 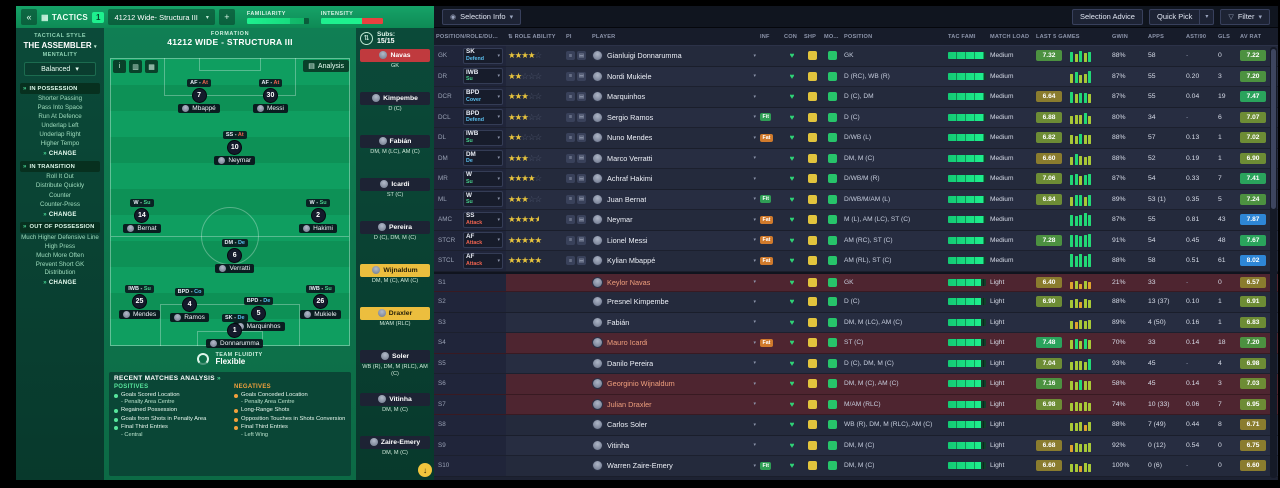 What do you see at coordinates (1120, 36) in the screenshot?
I see `column-header: GWIN` at bounding box center [1120, 36].